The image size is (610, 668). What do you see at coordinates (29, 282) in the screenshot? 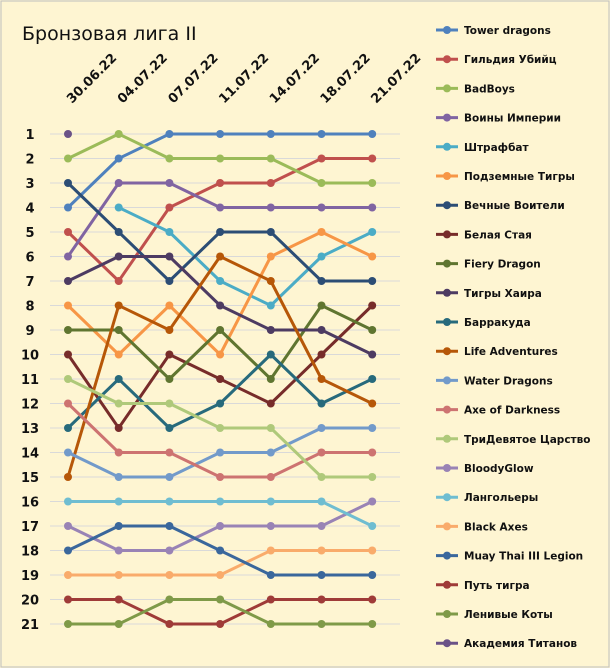
I see `y-tick-label: 7` at bounding box center [29, 282].